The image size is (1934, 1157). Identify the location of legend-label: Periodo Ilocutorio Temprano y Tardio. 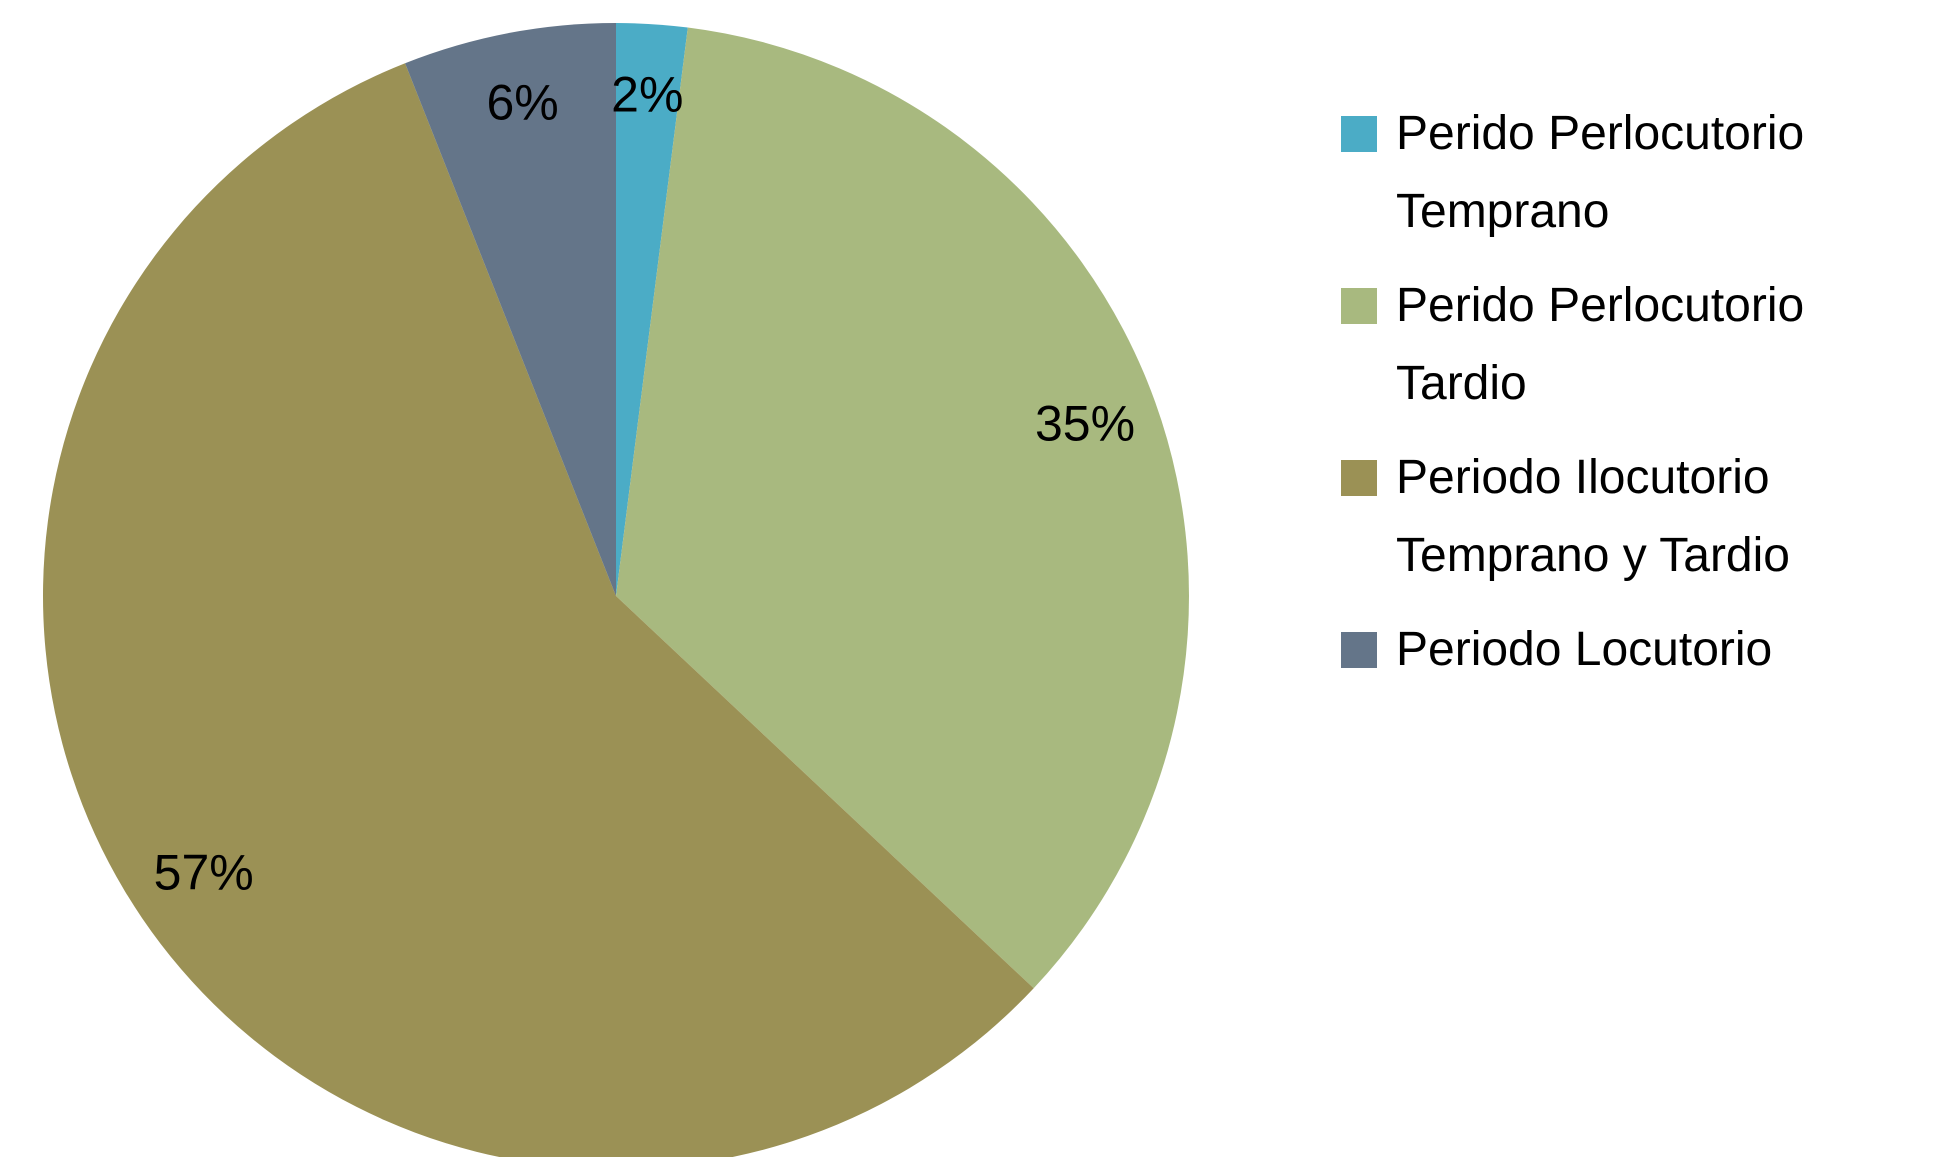
(1593, 516).